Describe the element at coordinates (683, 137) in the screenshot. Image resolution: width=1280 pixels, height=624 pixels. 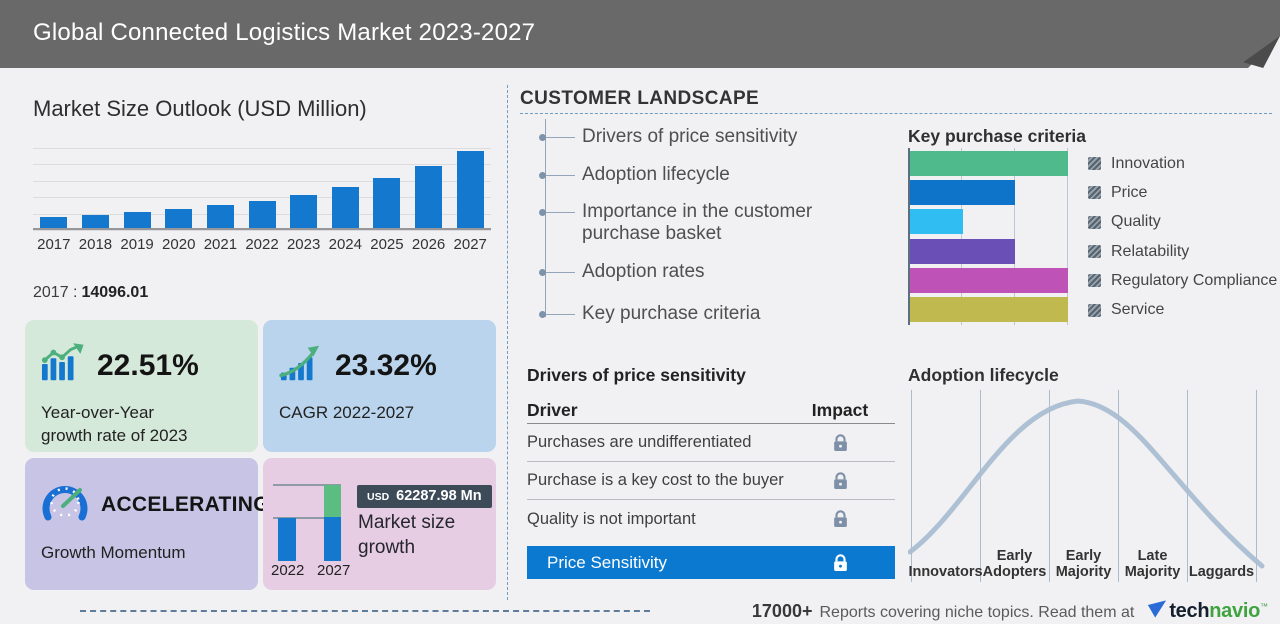
I see `landscape-item: Drivers of price sensitivity` at that location.